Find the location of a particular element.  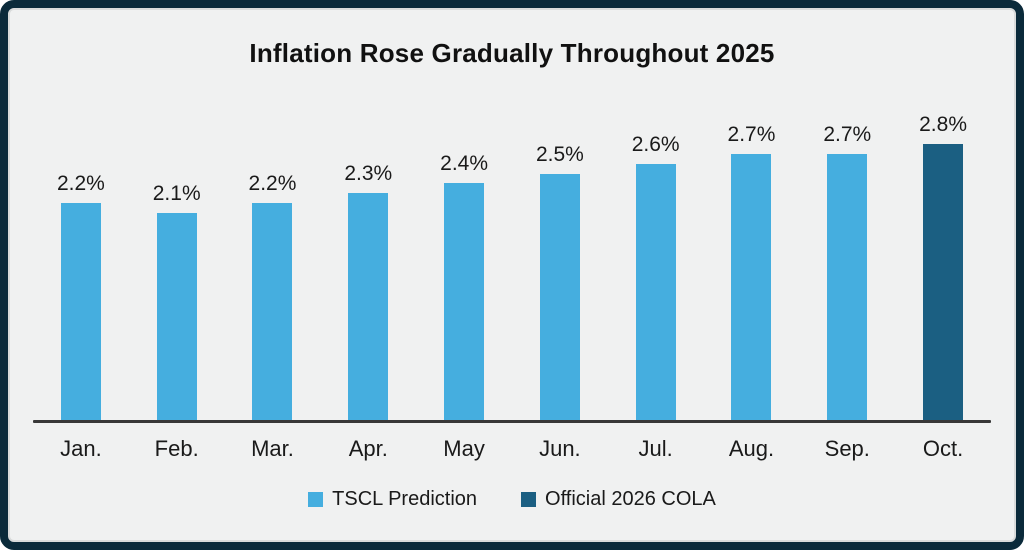

bar-column: 2.4% is located at coordinates (464, 260).